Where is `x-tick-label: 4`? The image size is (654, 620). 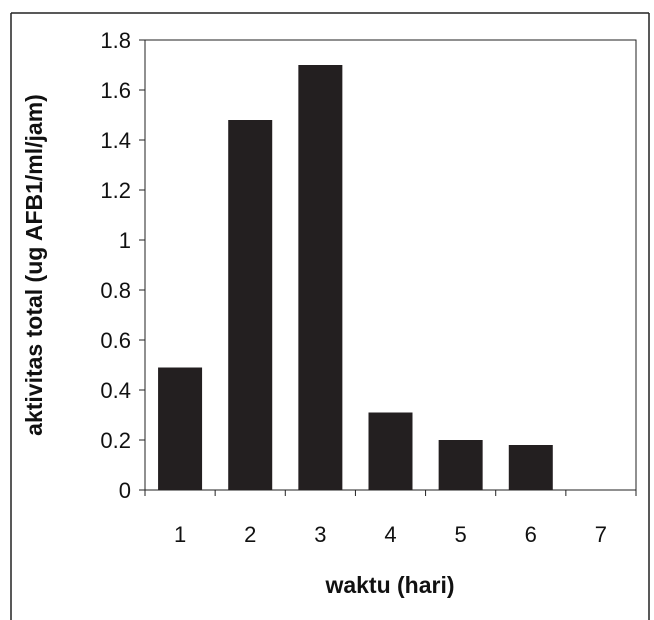
x-tick-label: 4 is located at coordinates (390, 534).